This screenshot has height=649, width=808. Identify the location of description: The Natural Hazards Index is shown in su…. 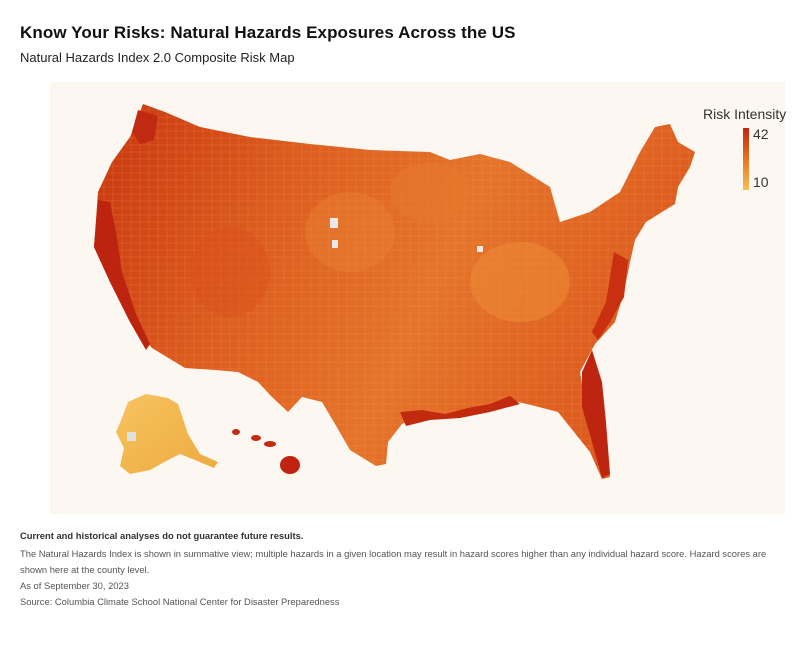
(393, 561).